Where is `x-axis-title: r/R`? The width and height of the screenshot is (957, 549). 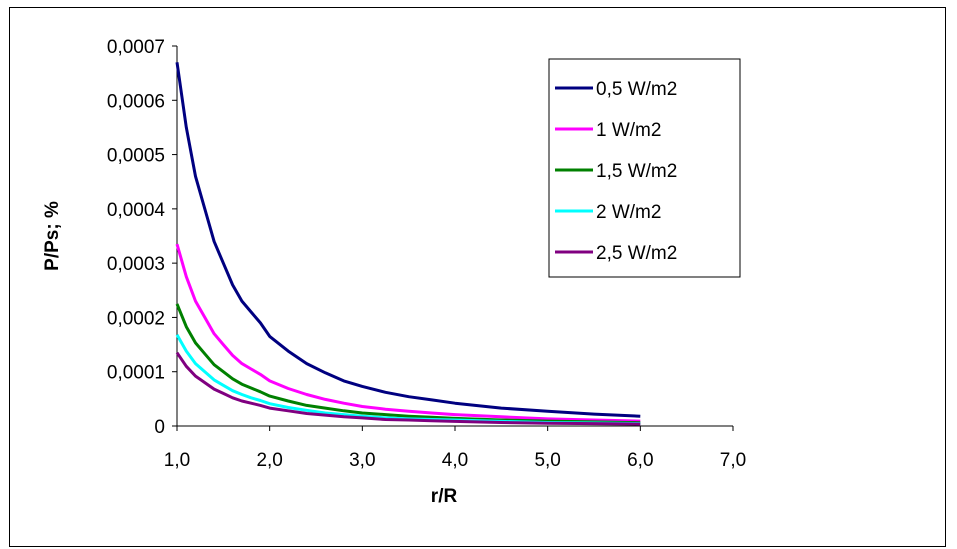
x-axis-title: r/R is located at coordinates (444, 496).